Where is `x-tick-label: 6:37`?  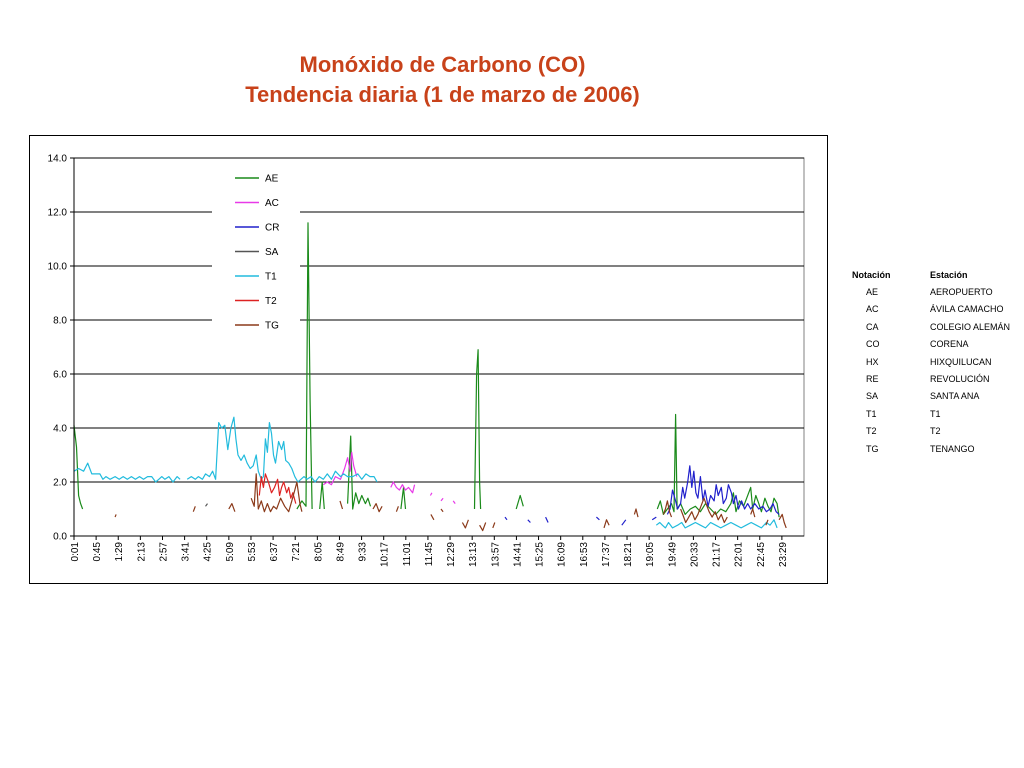
x-tick-label: 6:37 is located at coordinates (274, 552).